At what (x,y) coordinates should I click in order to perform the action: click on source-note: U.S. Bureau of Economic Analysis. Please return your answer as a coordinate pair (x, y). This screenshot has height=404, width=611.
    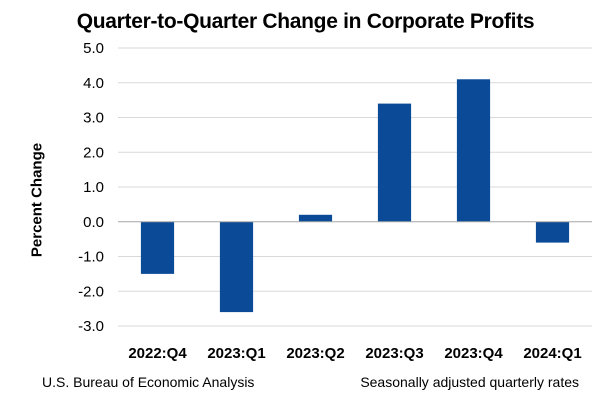
    Looking at the image, I should click on (148, 382).